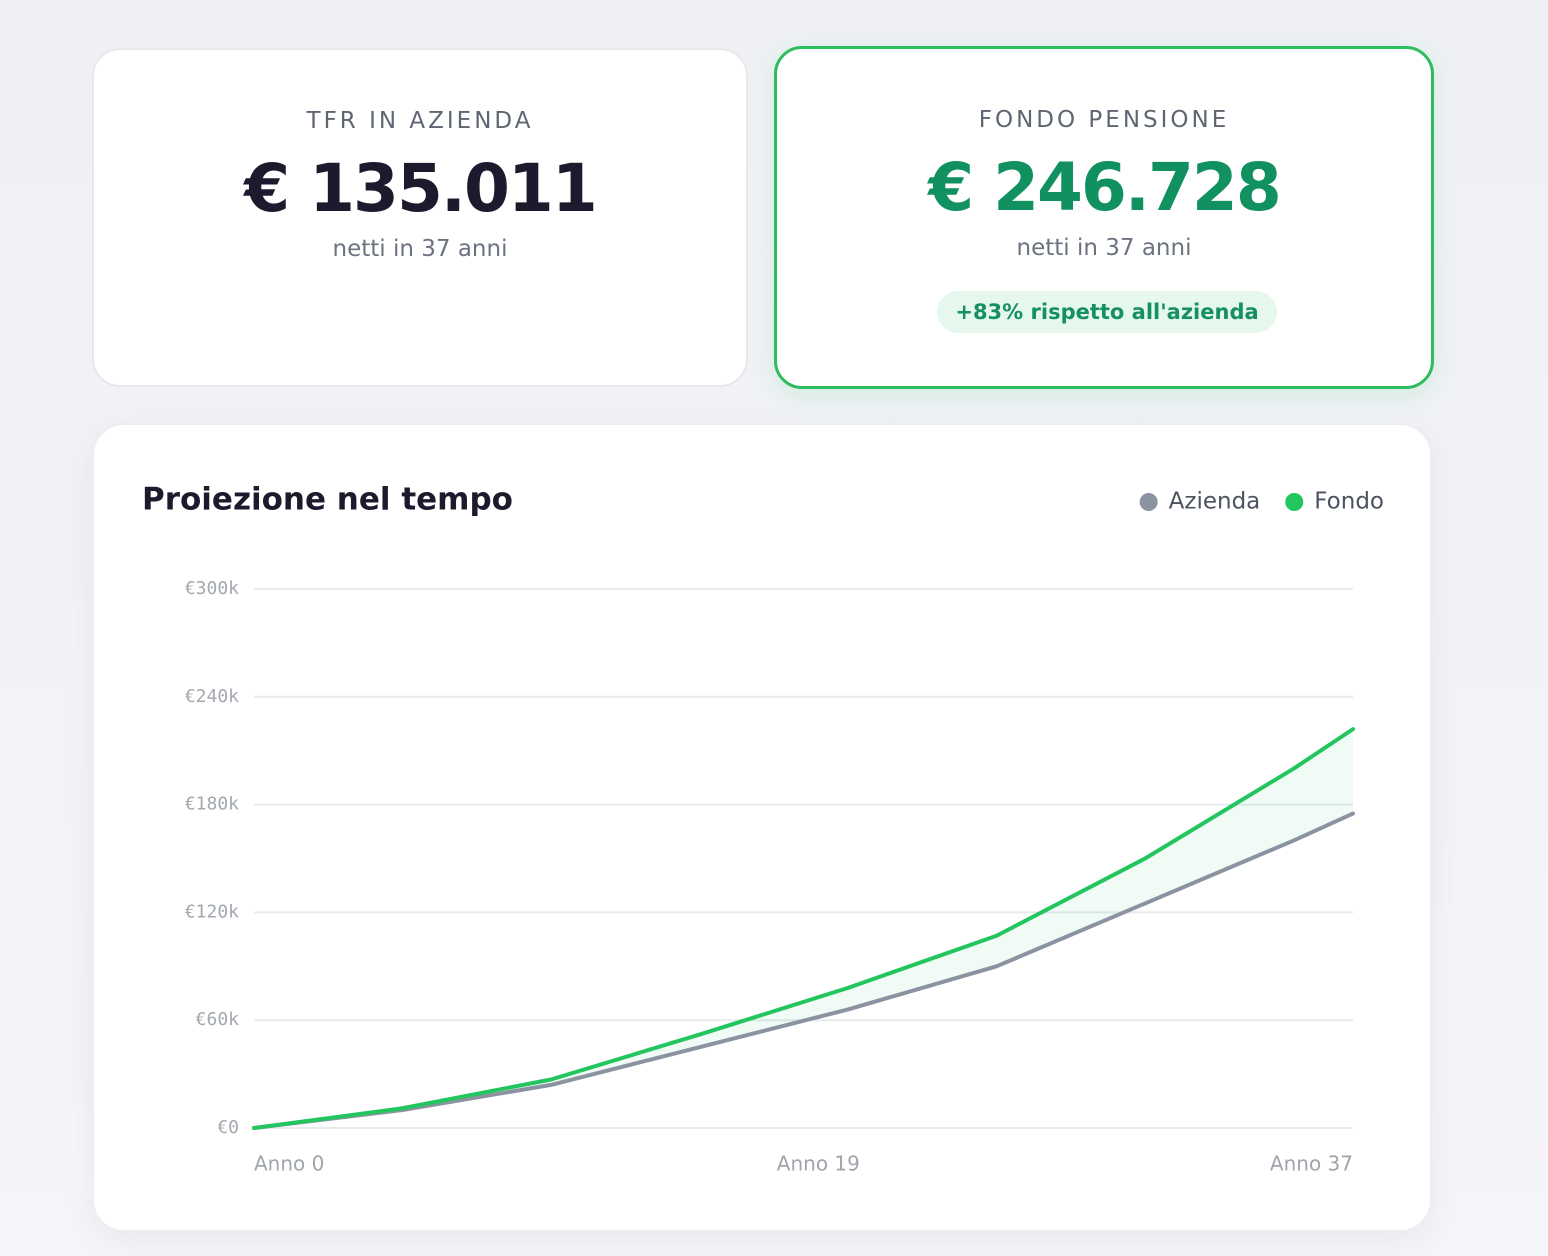 Image resolution: width=1548 pixels, height=1256 pixels. Describe the element at coordinates (212, 911) in the screenshot. I see `y-tick-label: €120k` at that location.